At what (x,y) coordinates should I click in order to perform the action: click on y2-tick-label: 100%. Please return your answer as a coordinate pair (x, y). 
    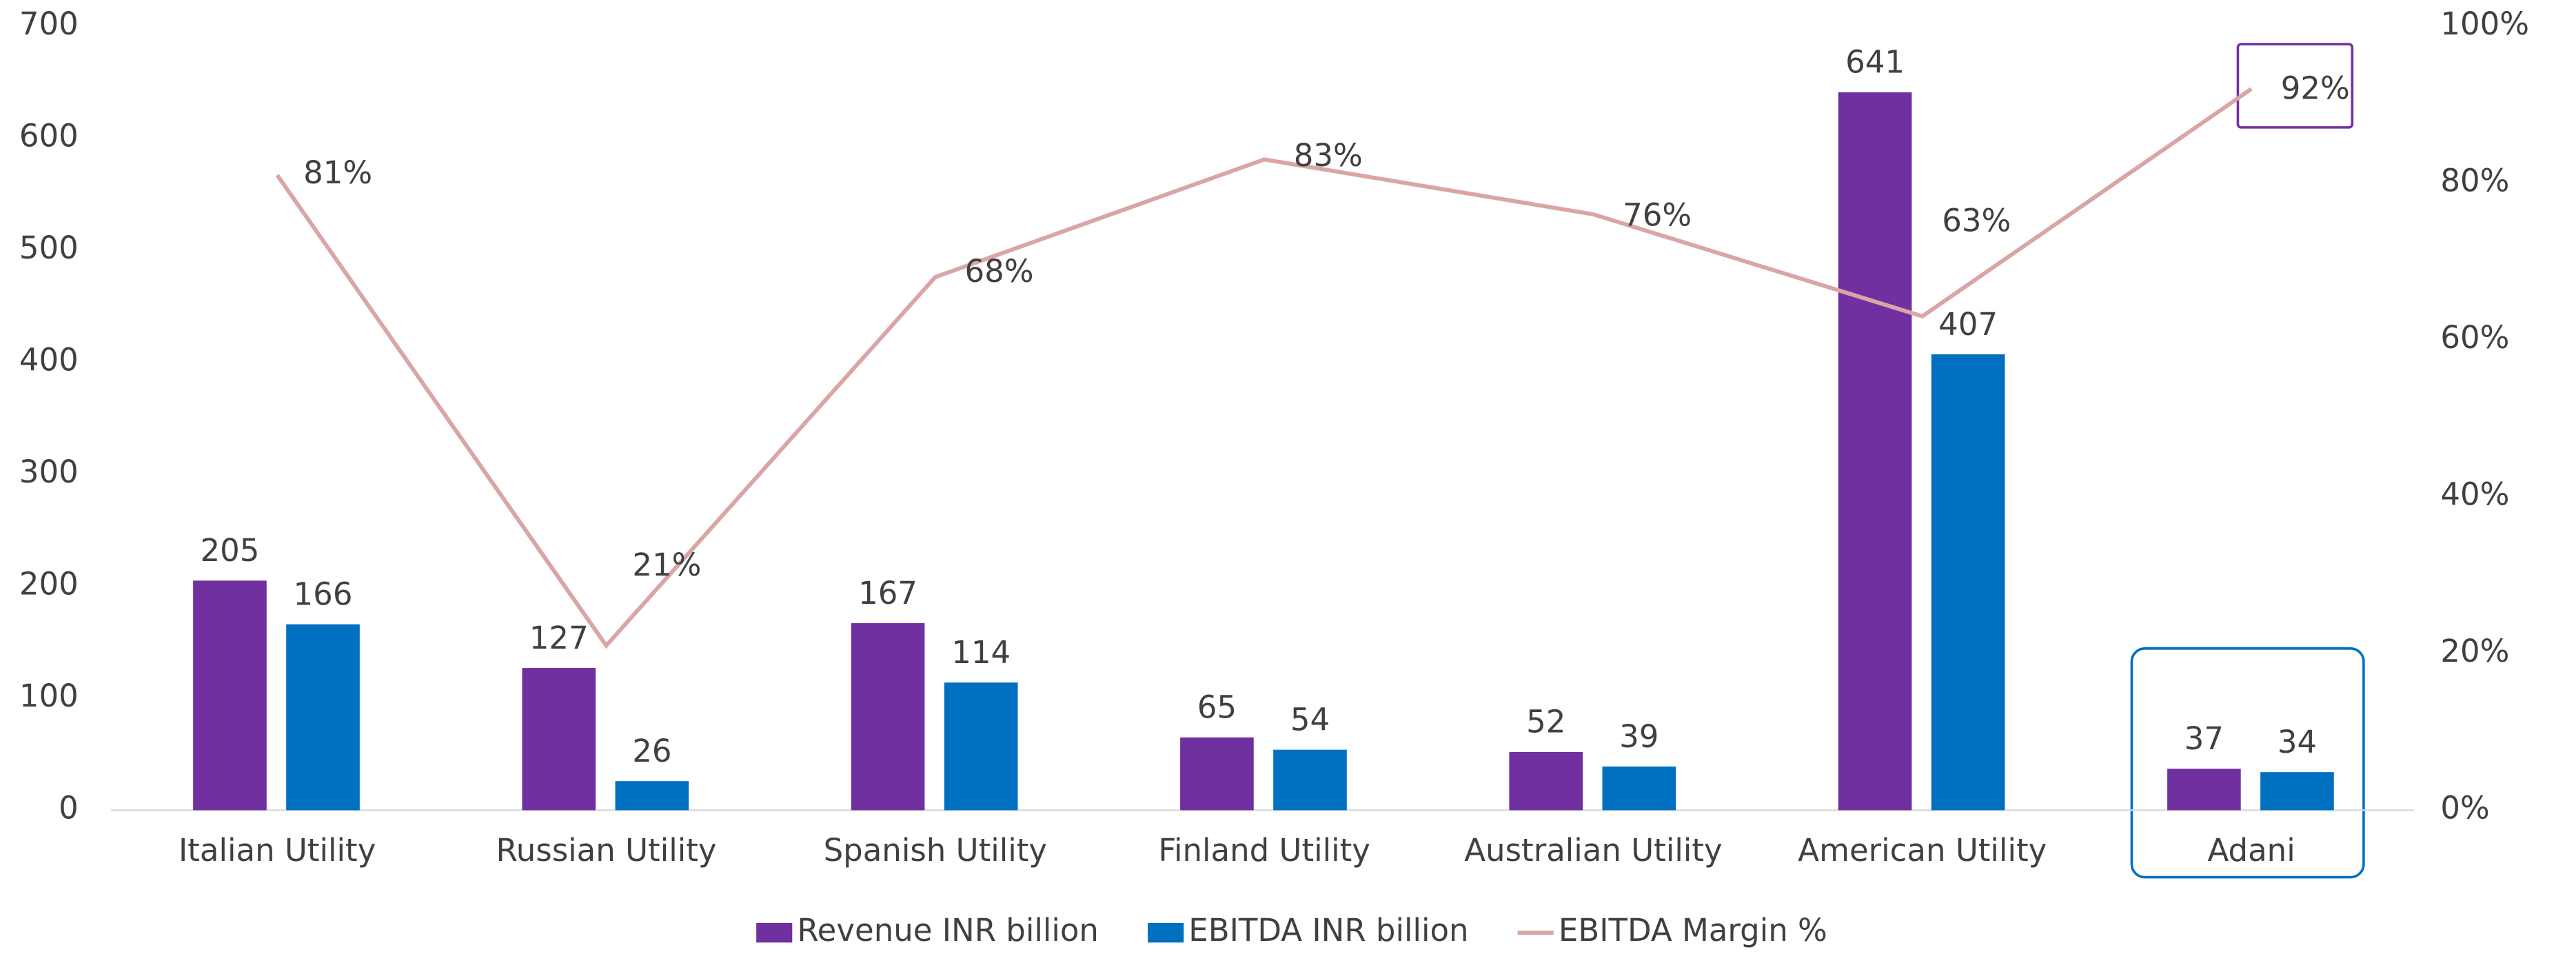
    Looking at the image, I should click on (2484, 24).